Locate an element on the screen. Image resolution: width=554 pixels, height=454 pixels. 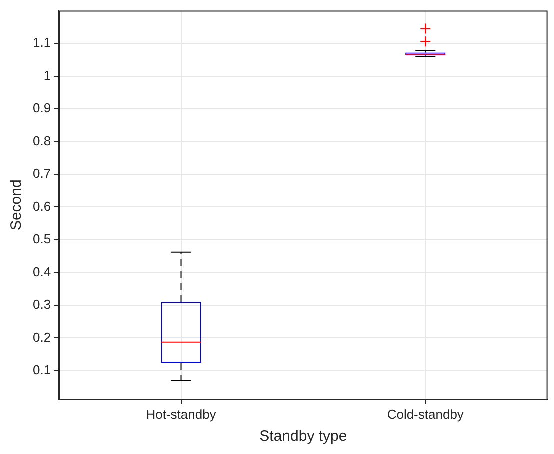
x-axis-title: Standby type is located at coordinates (304, 437).